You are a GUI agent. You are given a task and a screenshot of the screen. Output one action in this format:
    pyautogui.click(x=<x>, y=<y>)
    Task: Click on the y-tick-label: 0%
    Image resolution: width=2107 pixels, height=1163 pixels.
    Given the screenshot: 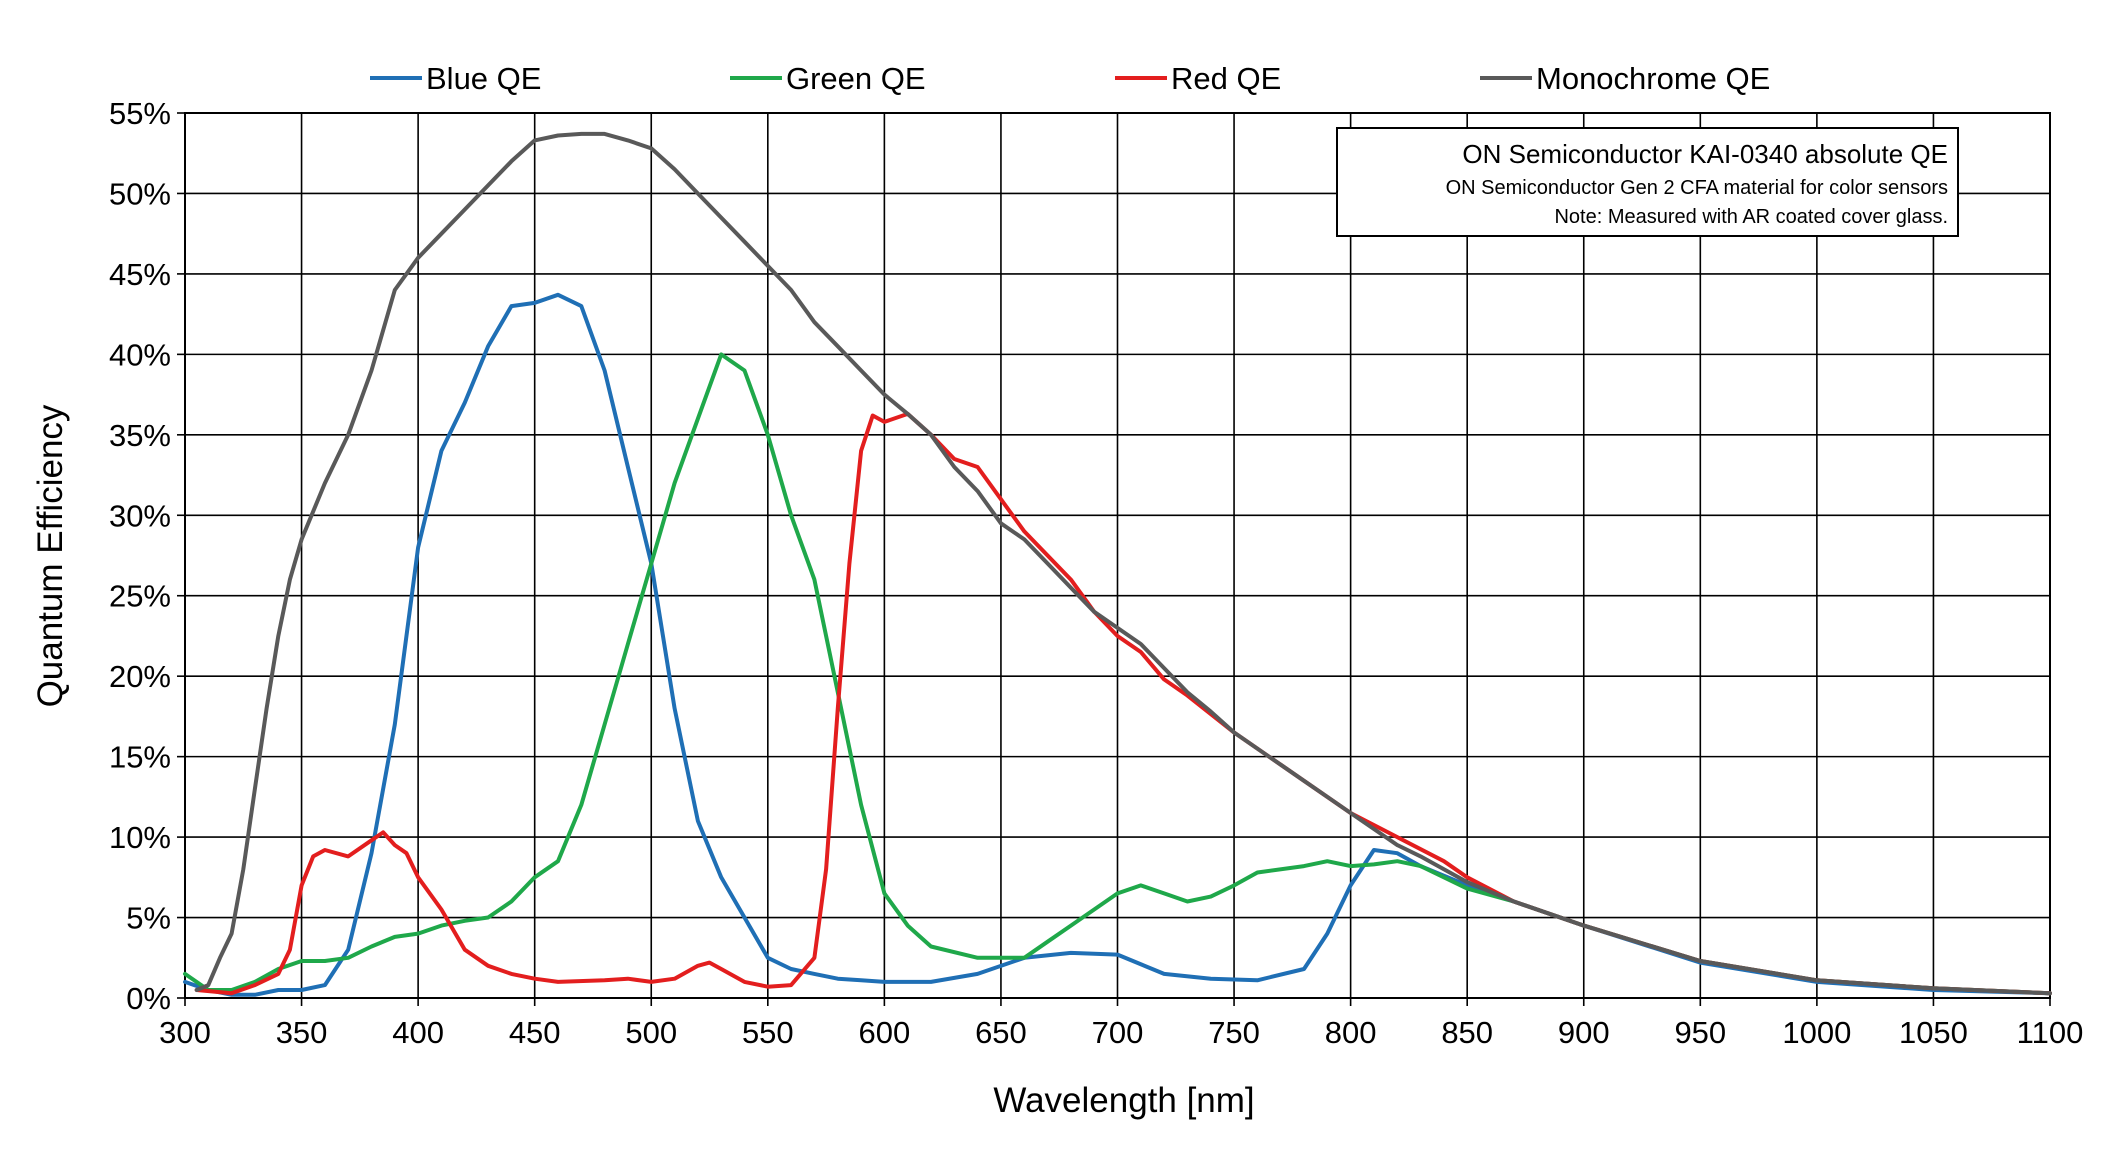 What is the action you would take?
    pyautogui.click(x=148, y=998)
    